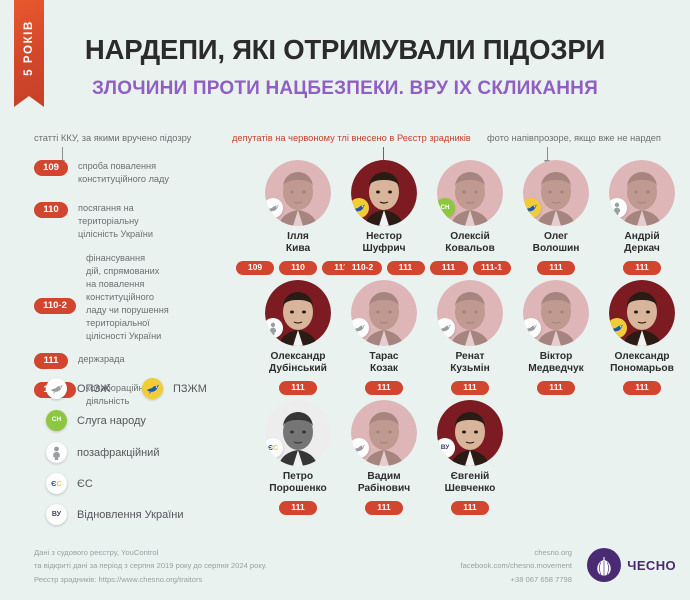 The width and height of the screenshot is (690, 600). Describe the element at coordinates (54, 483) in the screenshot. I see `es-monogram-blue: Є` at that location.